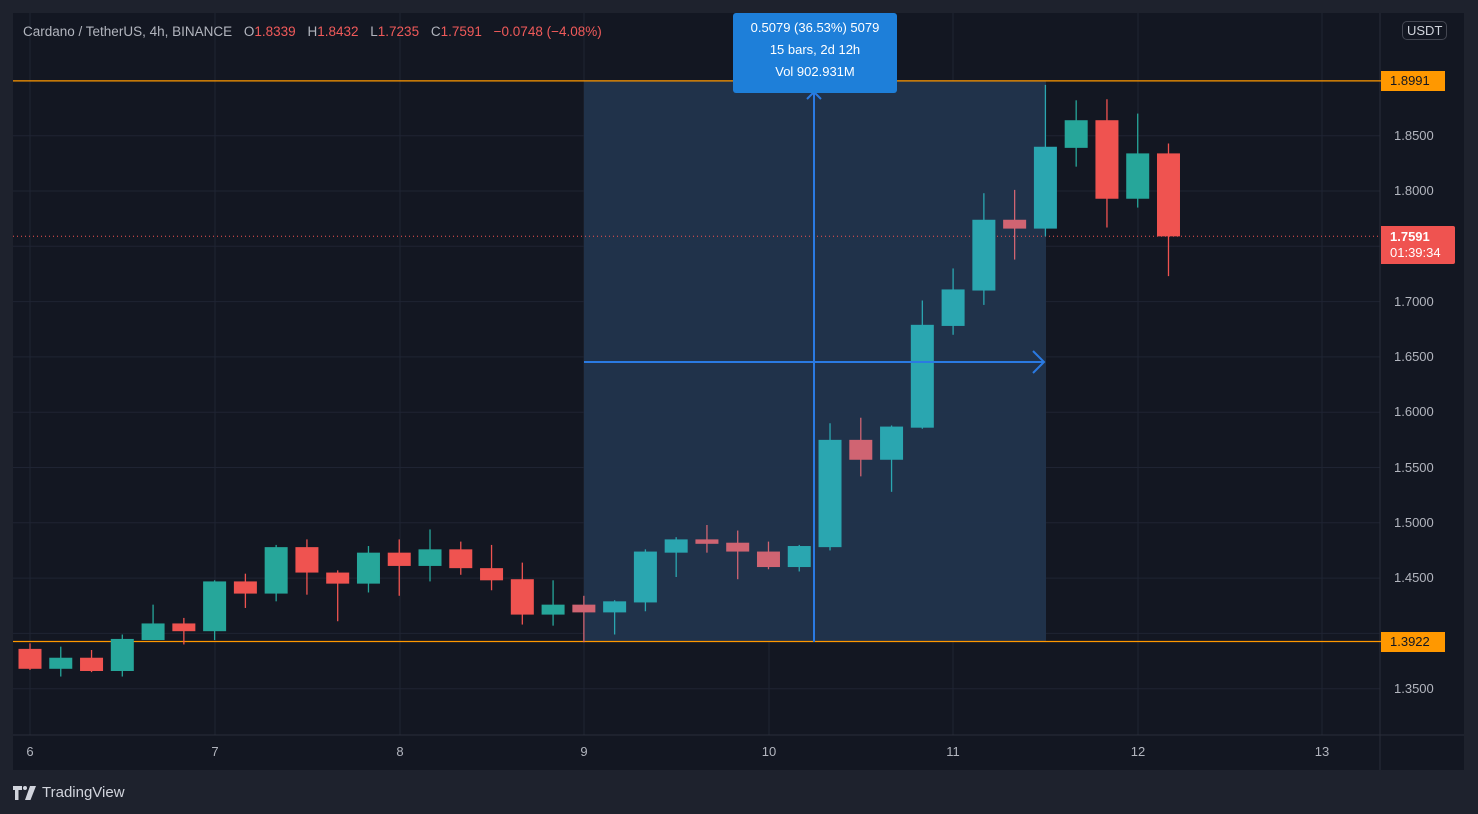  I want to click on measure-volume: Vol 902.931M, so click(815, 71).